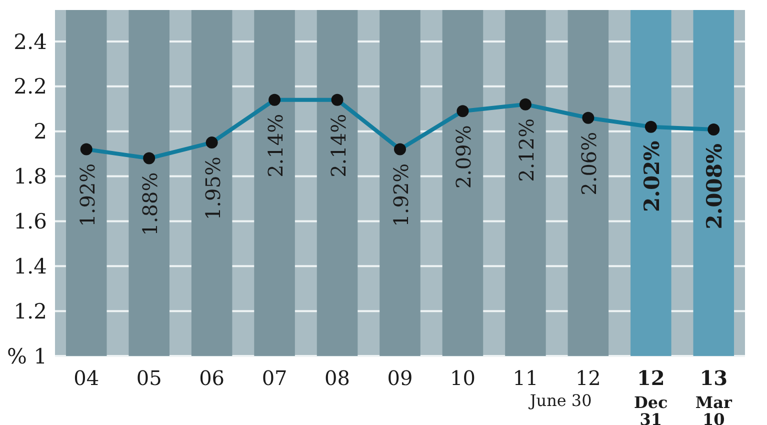 Image resolution: width=767 pixels, height=425 pixels. Describe the element at coordinates (40, 132) in the screenshot. I see `y-tick-label: 2` at that location.